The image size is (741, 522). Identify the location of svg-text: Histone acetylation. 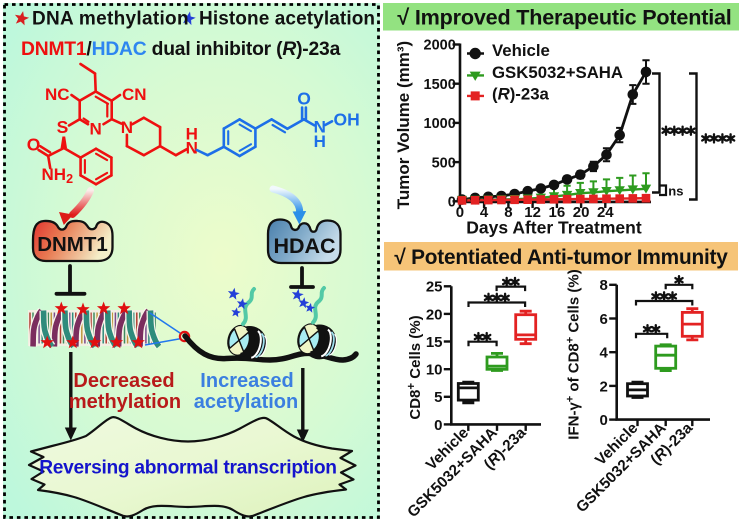
(287, 19).